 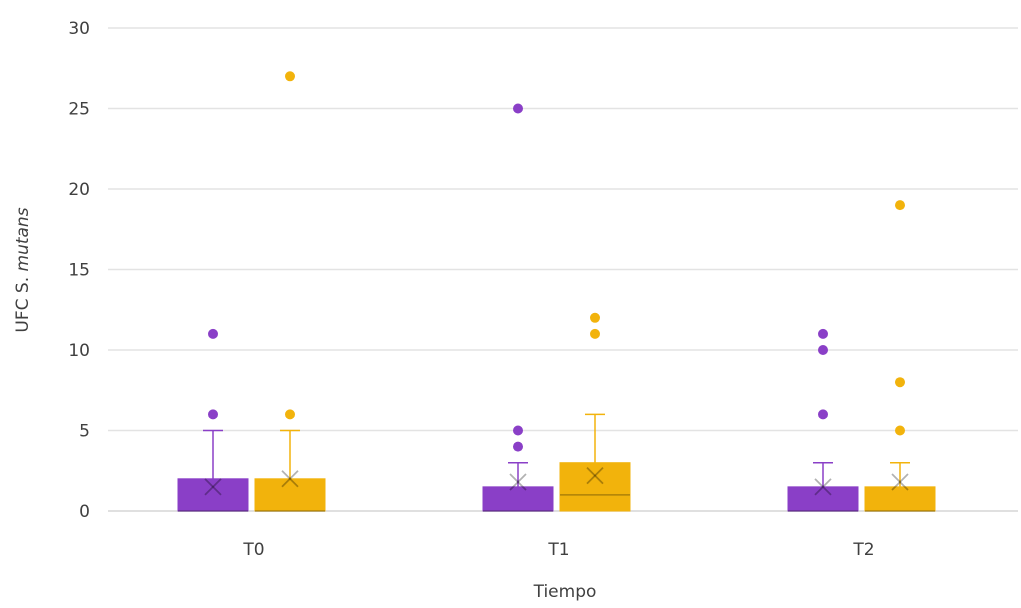 What do you see at coordinates (79, 351) in the screenshot?
I see `y-tick-label: 10` at bounding box center [79, 351].